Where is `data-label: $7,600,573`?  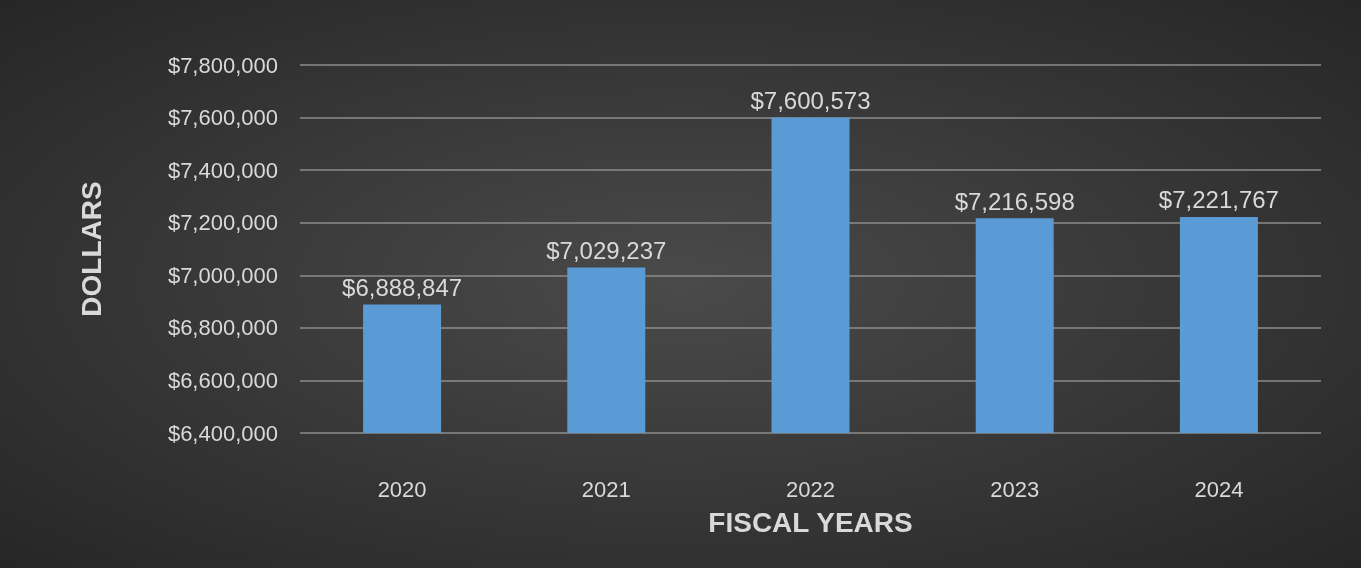 data-label: $7,600,573 is located at coordinates (810, 100).